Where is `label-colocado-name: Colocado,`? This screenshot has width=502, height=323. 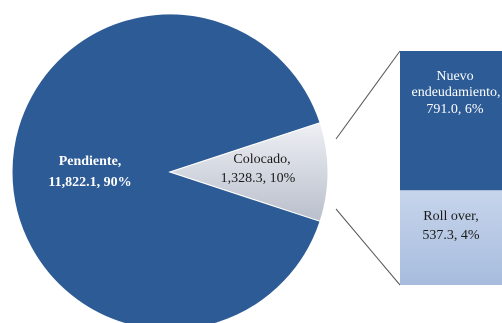 label-colocado-name: Colocado, is located at coordinates (261, 159).